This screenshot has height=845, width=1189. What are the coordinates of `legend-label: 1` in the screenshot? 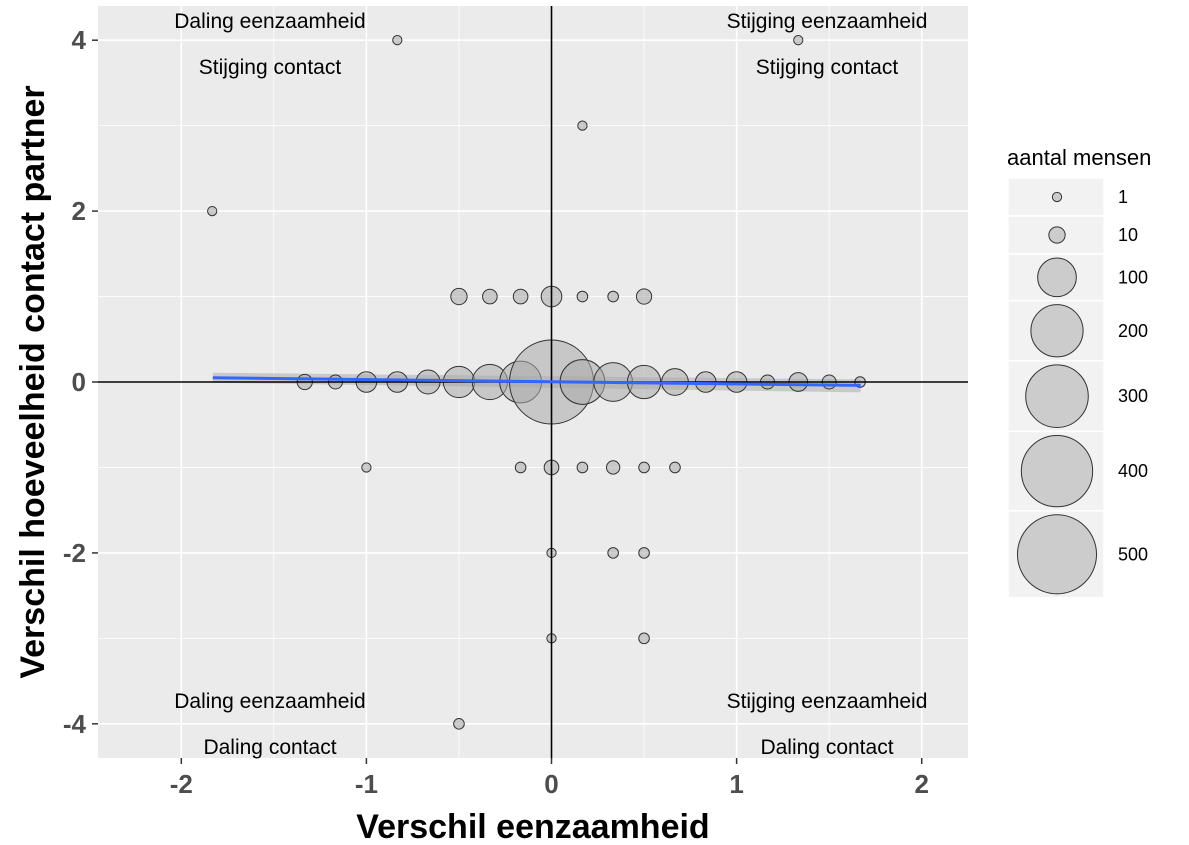 It's located at (1123, 197).